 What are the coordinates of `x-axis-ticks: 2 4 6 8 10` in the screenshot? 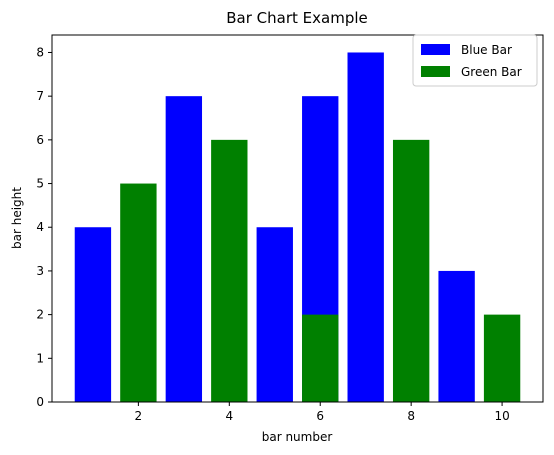 It's located at (322, 412).